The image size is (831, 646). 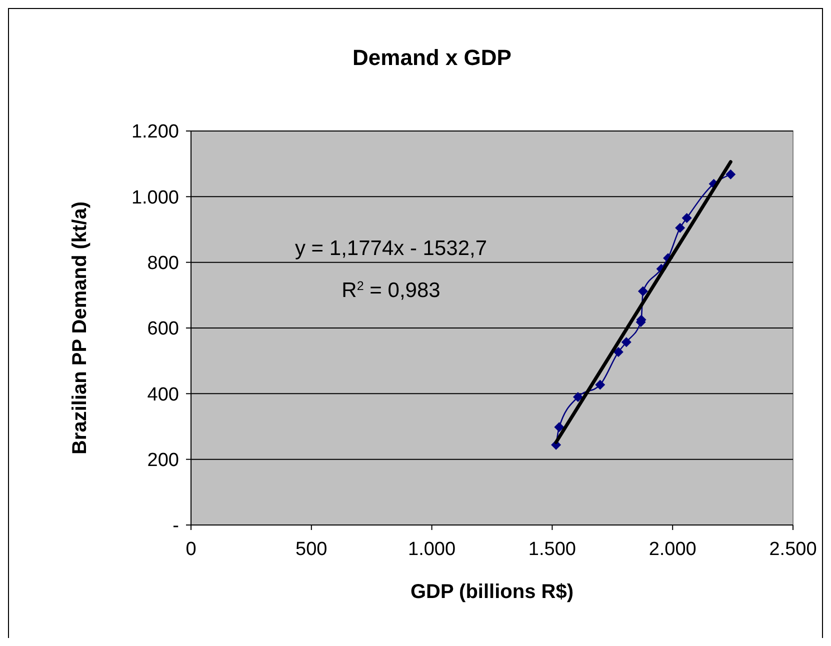 I want to click on y-tick-label: 1.200, so click(x=155, y=132).